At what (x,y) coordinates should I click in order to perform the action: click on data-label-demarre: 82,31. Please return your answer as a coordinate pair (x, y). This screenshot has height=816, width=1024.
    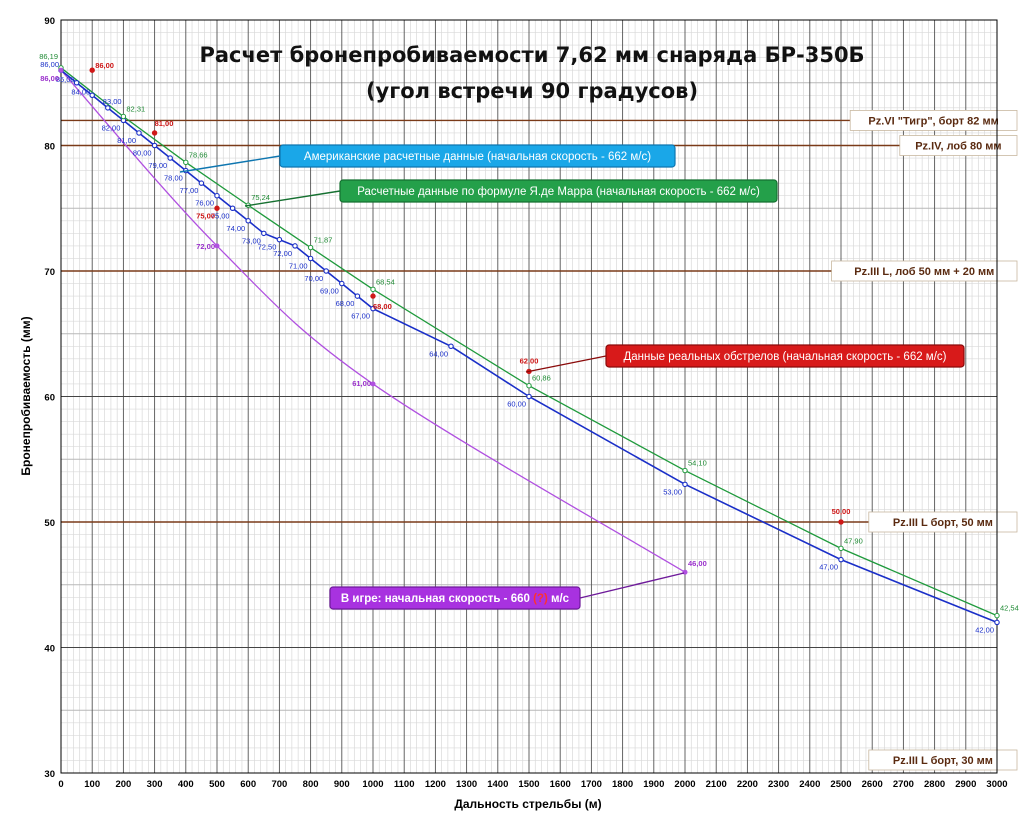
    Looking at the image, I should click on (135, 109).